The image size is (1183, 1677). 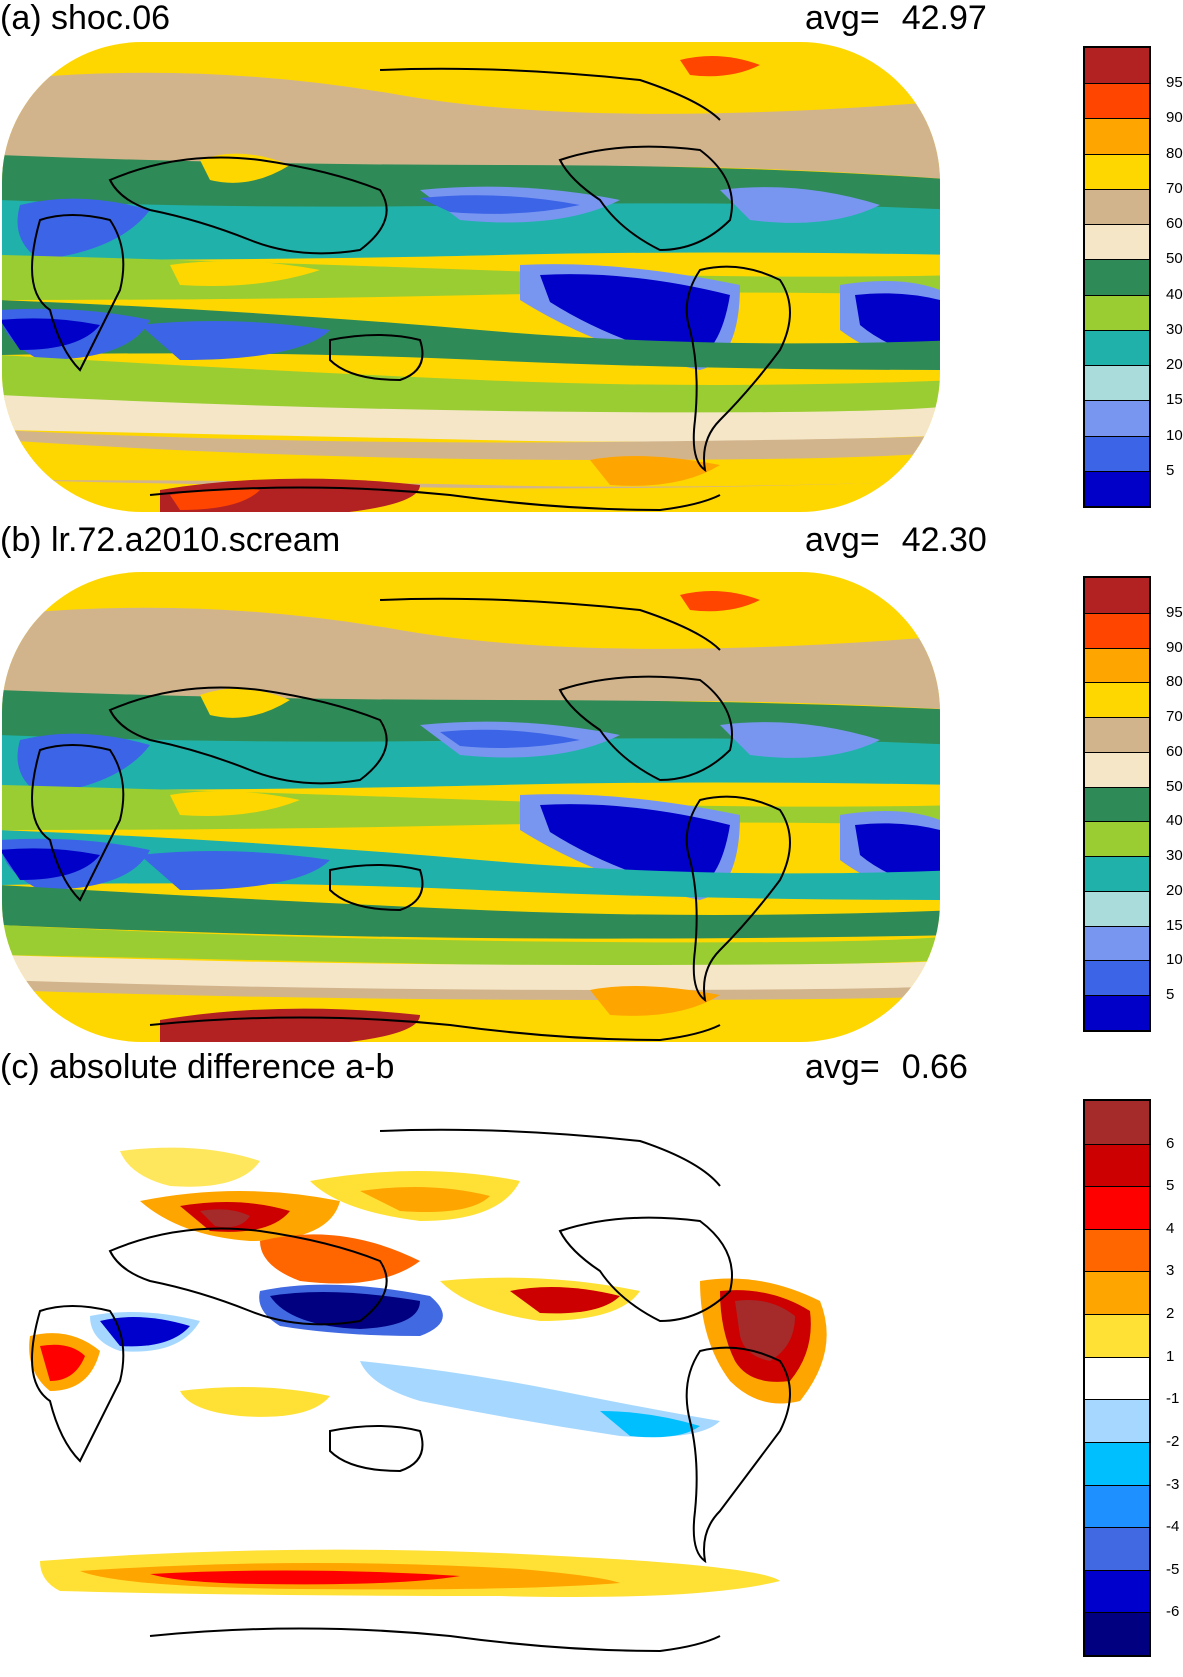 What do you see at coordinates (1174, 400) in the screenshot?
I see `colorbar-tick-label: 15` at bounding box center [1174, 400].